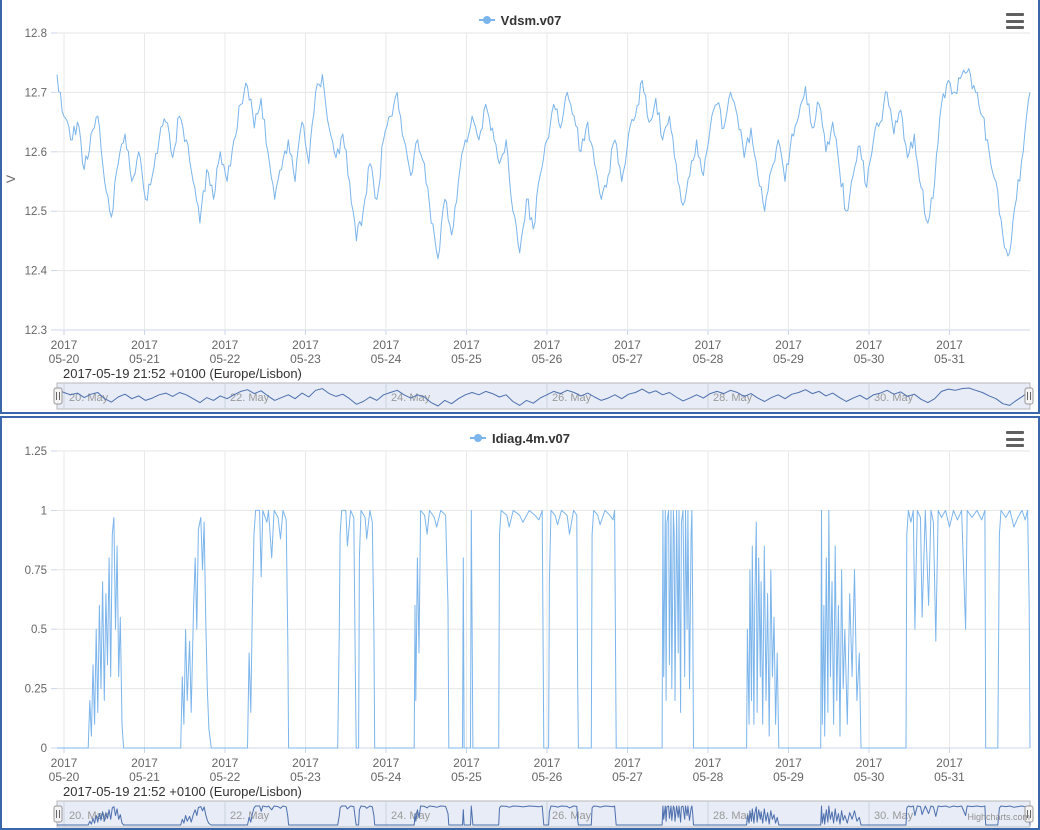  Describe the element at coordinates (36, 212) in the screenshot. I see `y-axis-label: 12.5` at that location.